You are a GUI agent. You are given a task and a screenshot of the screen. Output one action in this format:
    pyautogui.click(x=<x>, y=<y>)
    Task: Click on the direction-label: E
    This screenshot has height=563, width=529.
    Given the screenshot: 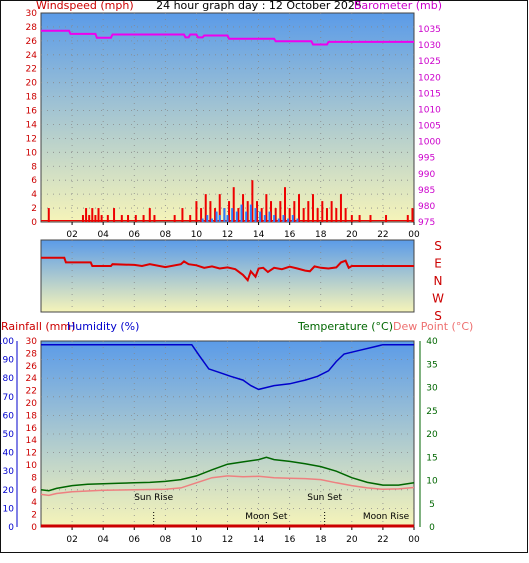 What is the action you would take?
    pyautogui.click(x=438, y=264)
    